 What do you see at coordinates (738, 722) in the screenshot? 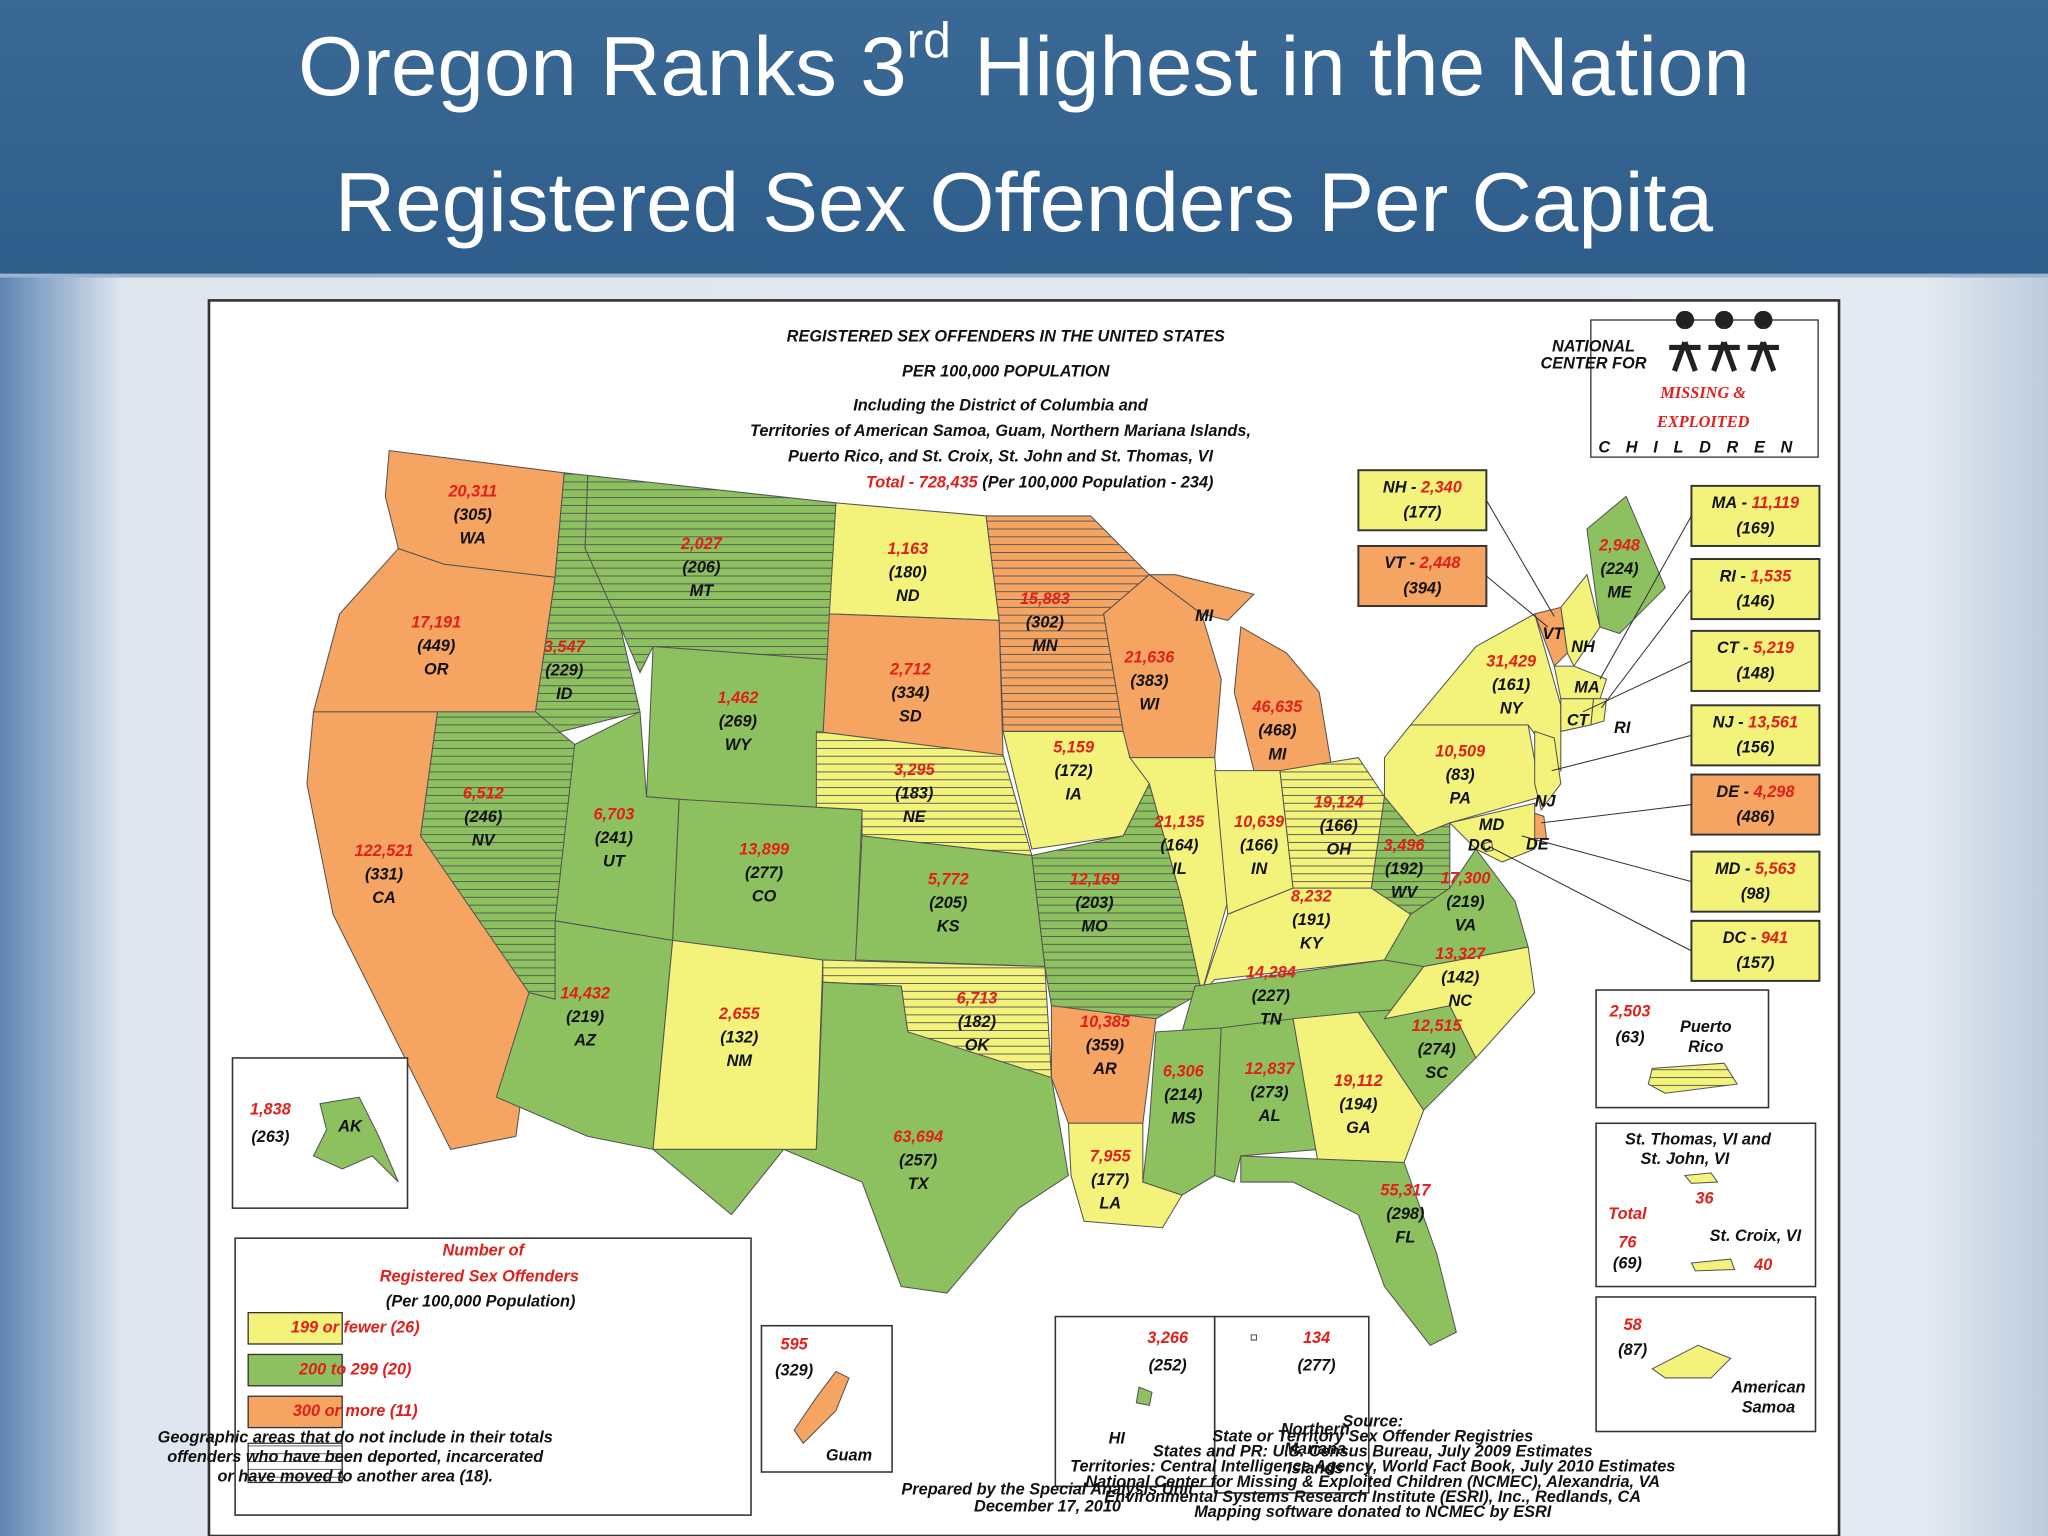
I see `state-rate: (269)` at bounding box center [738, 722].